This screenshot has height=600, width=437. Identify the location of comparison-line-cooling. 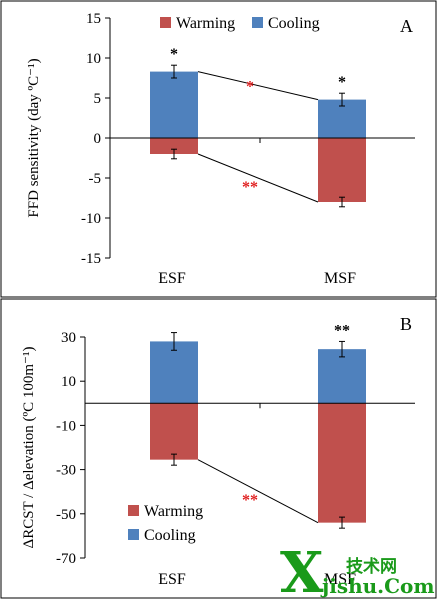
(258, 86).